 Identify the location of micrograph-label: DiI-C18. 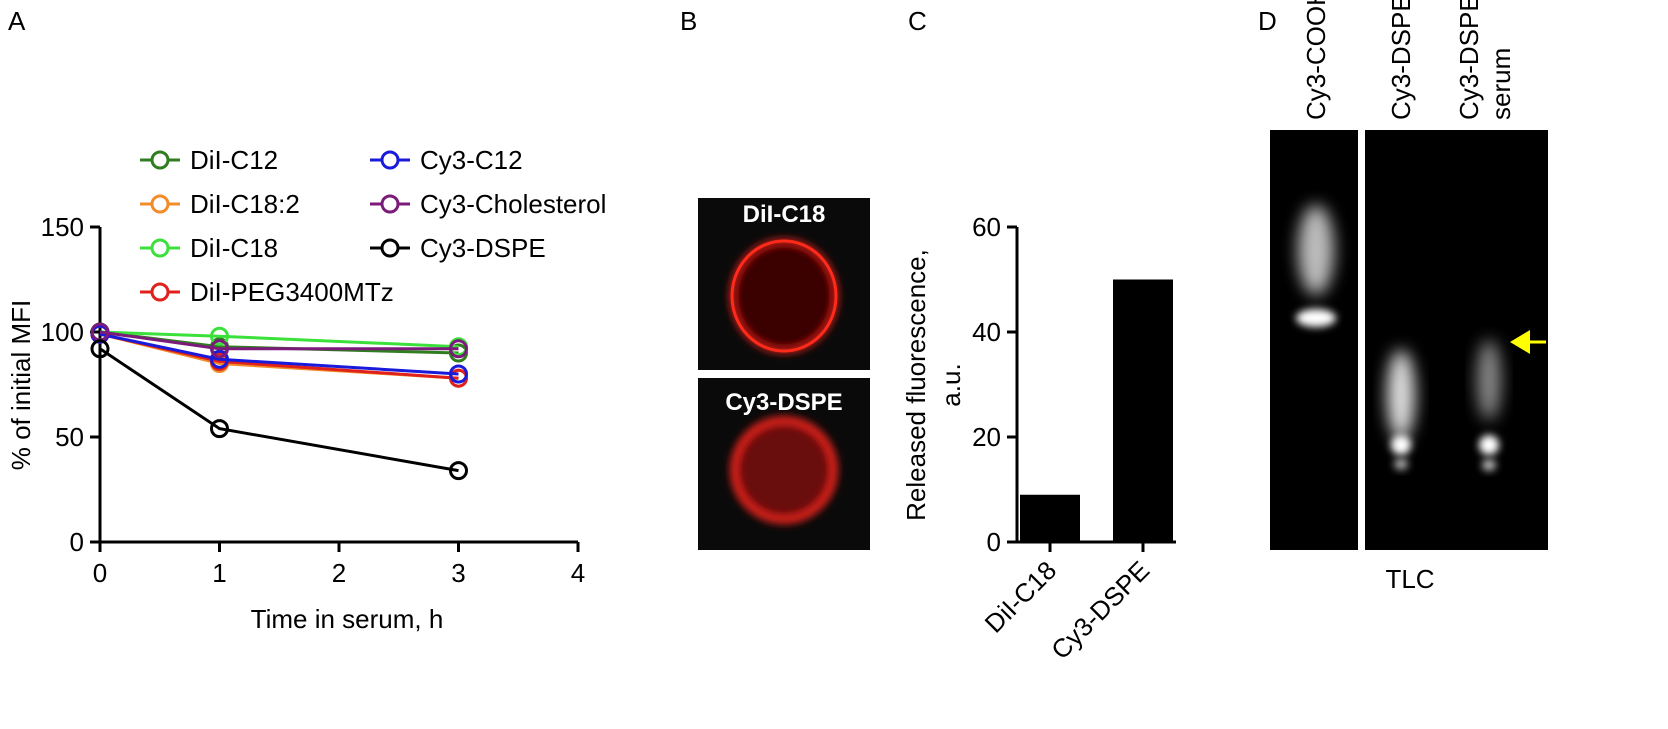
(784, 214).